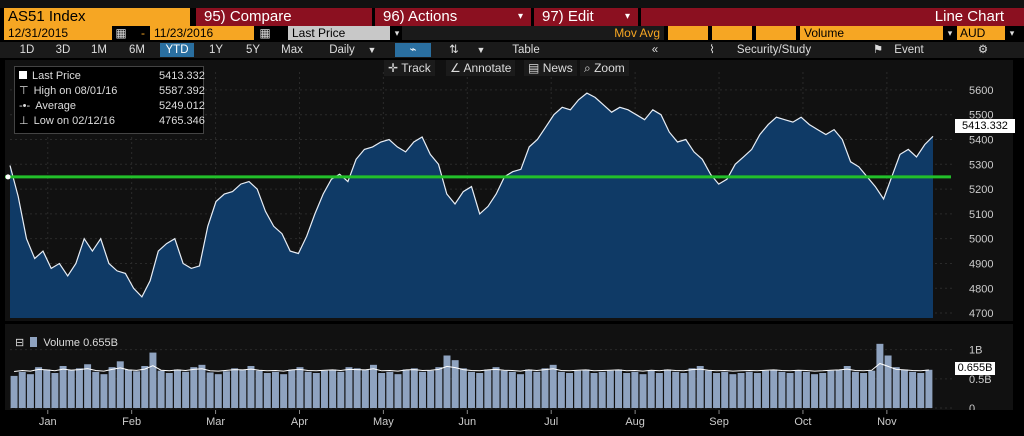  I want to click on price-tick-label: 5300, so click(981, 165).